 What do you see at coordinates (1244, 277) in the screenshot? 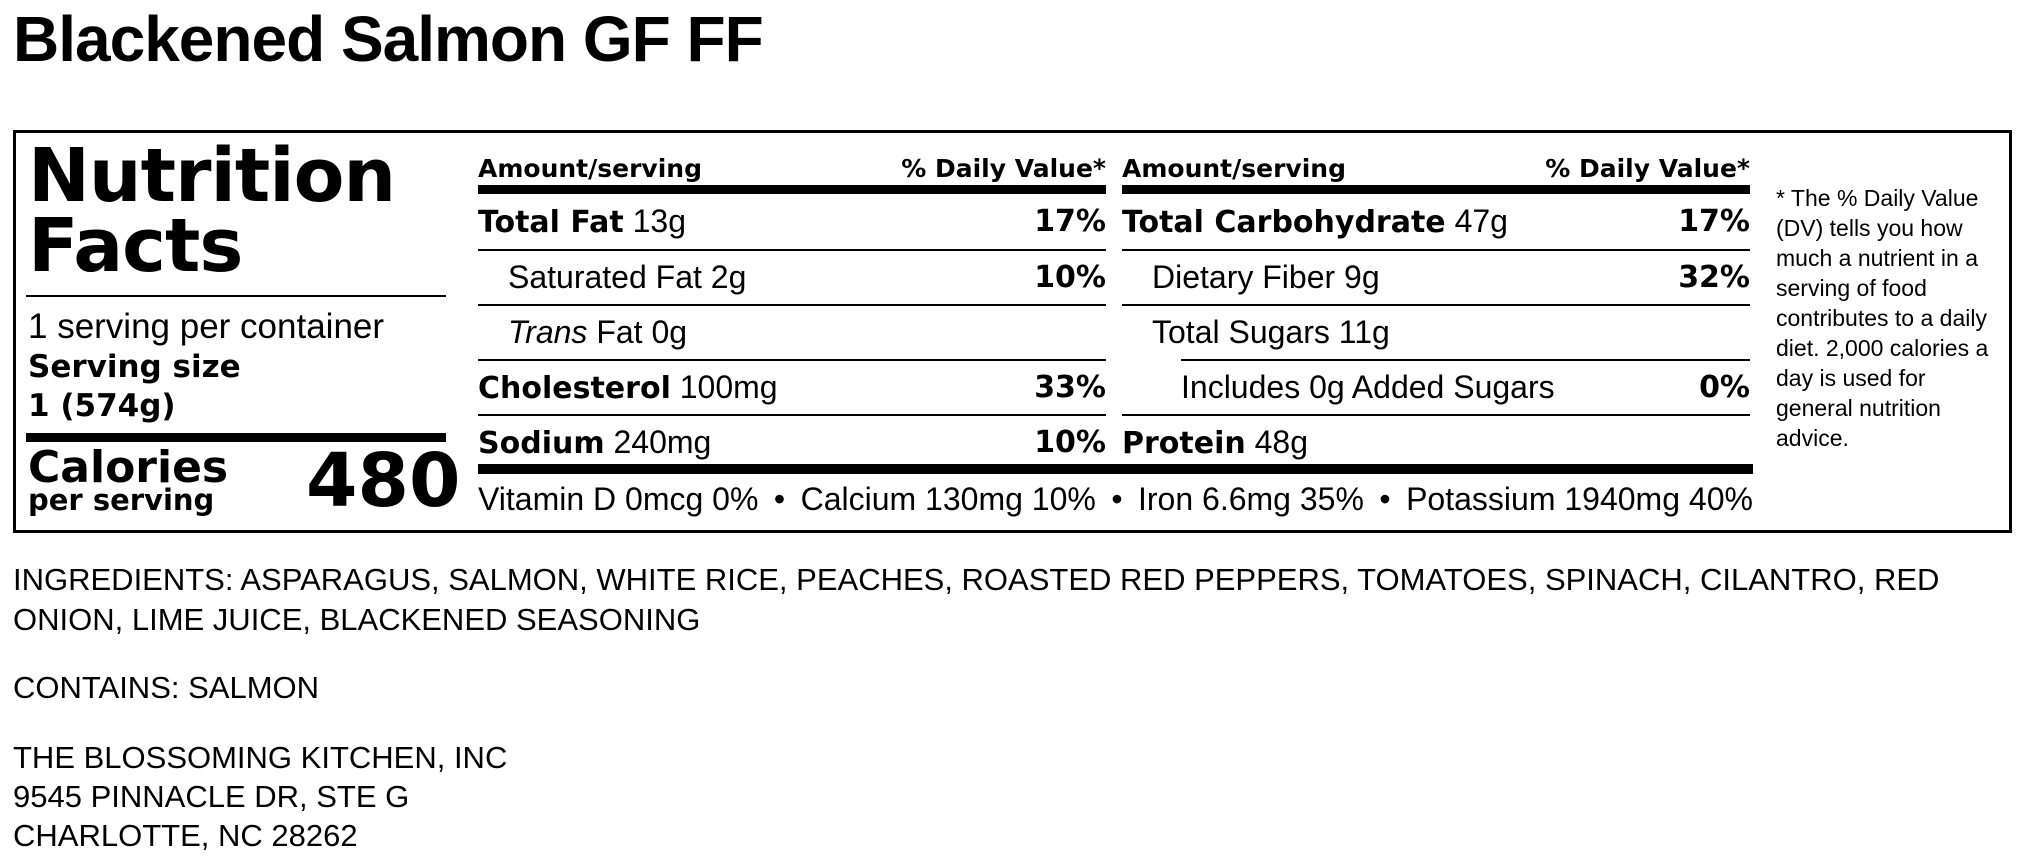
I see `nutrient-name: Dietary Fiber` at bounding box center [1244, 277].